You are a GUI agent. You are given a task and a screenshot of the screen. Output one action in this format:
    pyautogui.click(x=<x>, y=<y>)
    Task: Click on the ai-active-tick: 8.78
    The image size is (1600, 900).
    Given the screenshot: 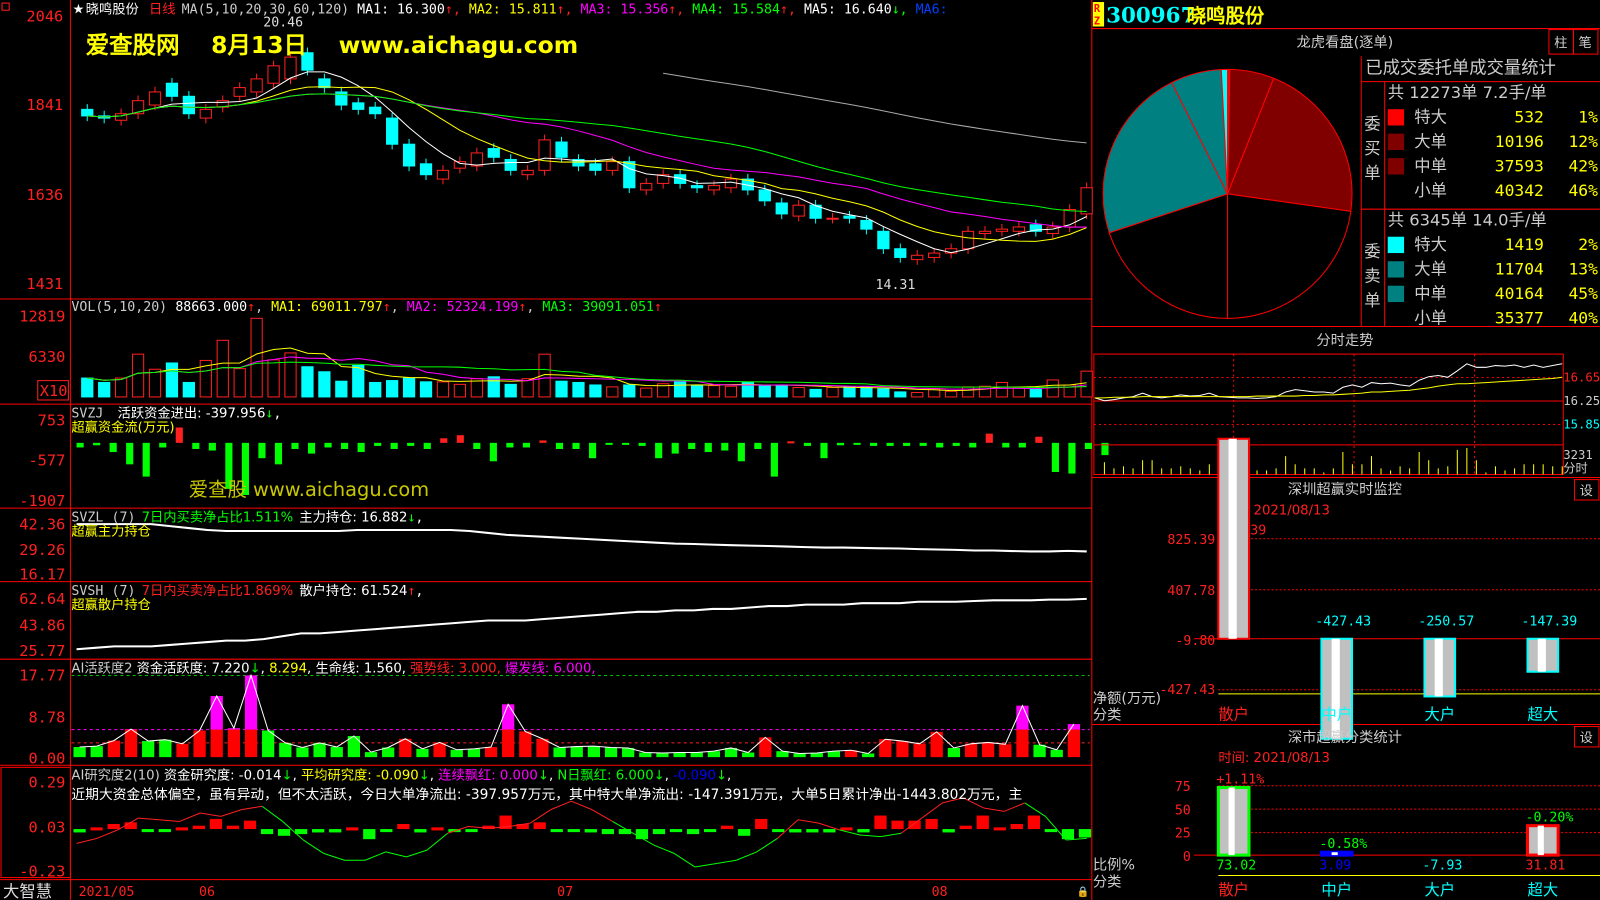 What is the action you would take?
    pyautogui.click(x=46, y=717)
    